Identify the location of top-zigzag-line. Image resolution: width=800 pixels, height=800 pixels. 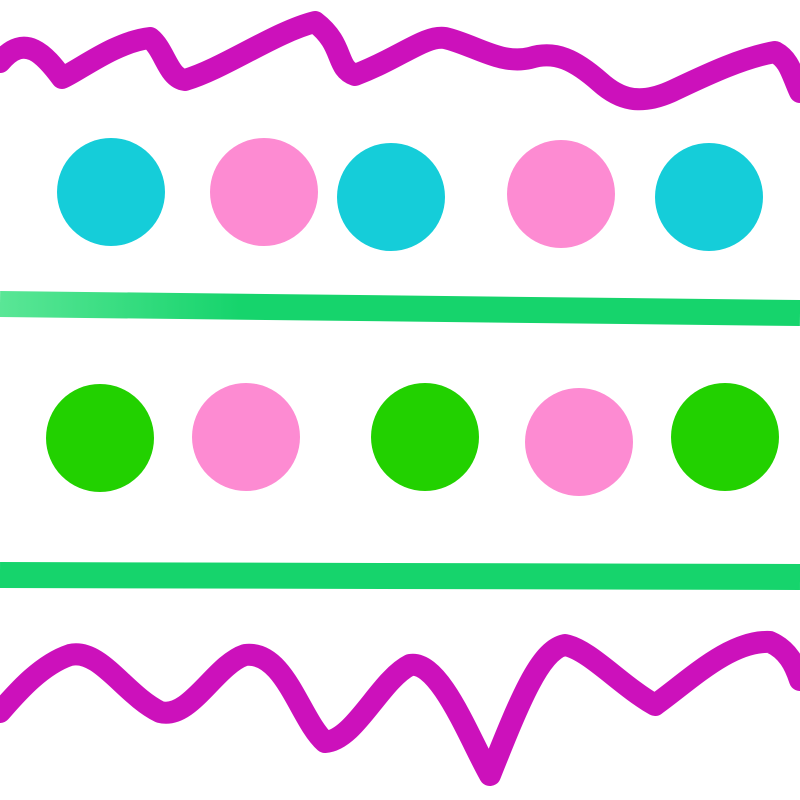
(400, 61).